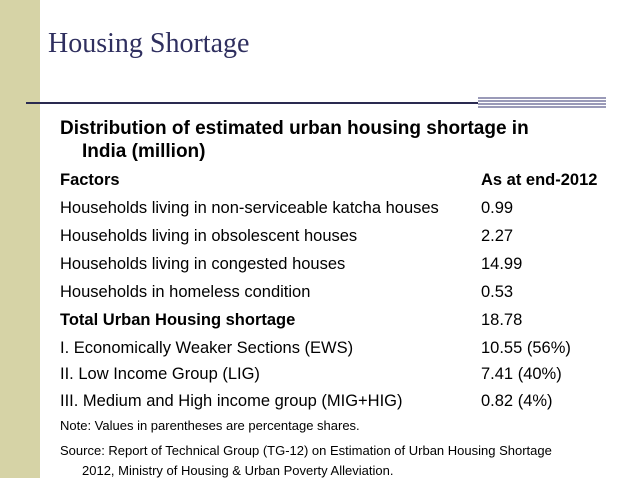 This screenshot has width=638, height=481. Describe the element at coordinates (185, 292) in the screenshot. I see `row-factor: Households in homeless condition` at that location.